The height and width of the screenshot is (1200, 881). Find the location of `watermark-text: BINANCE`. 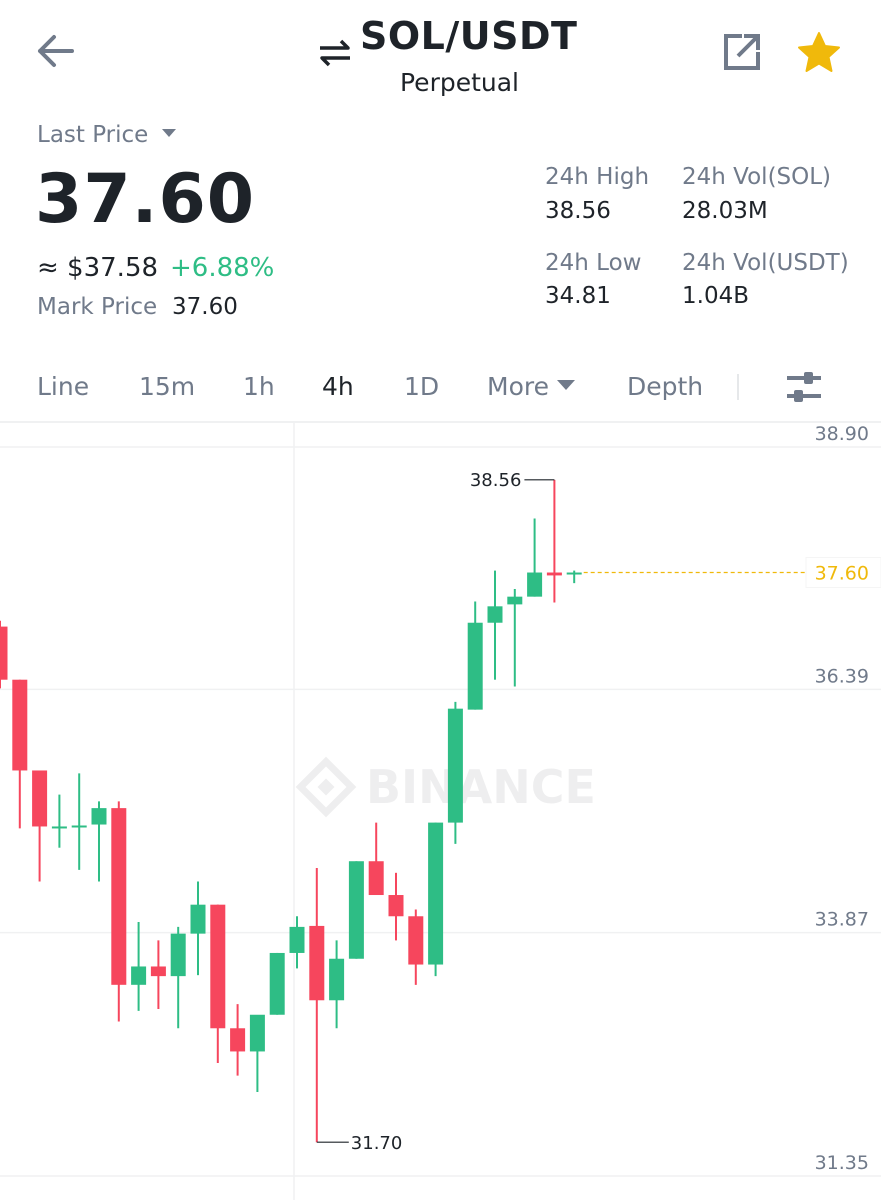

watermark-text: BINANCE is located at coordinates (481, 787).